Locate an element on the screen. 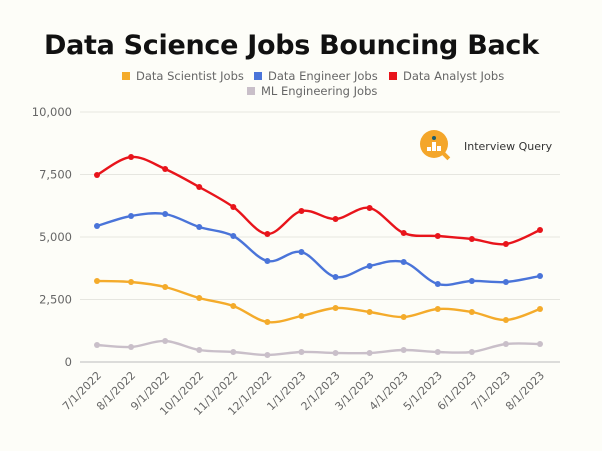 Image resolution: width=602 pixels, height=451 pixels. legend-item-data-analyst: Data Analyst Jobs is located at coordinates (446, 76).